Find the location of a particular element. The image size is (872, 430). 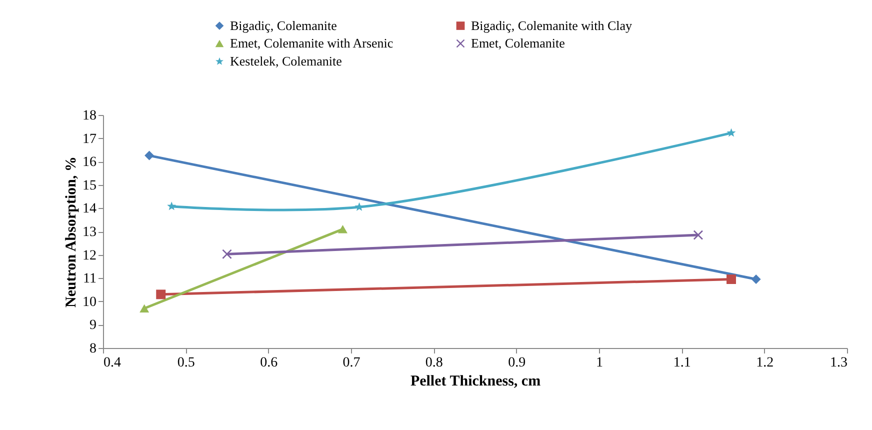

legend-label: Bigadiç, Colemanite is located at coordinates (284, 25).